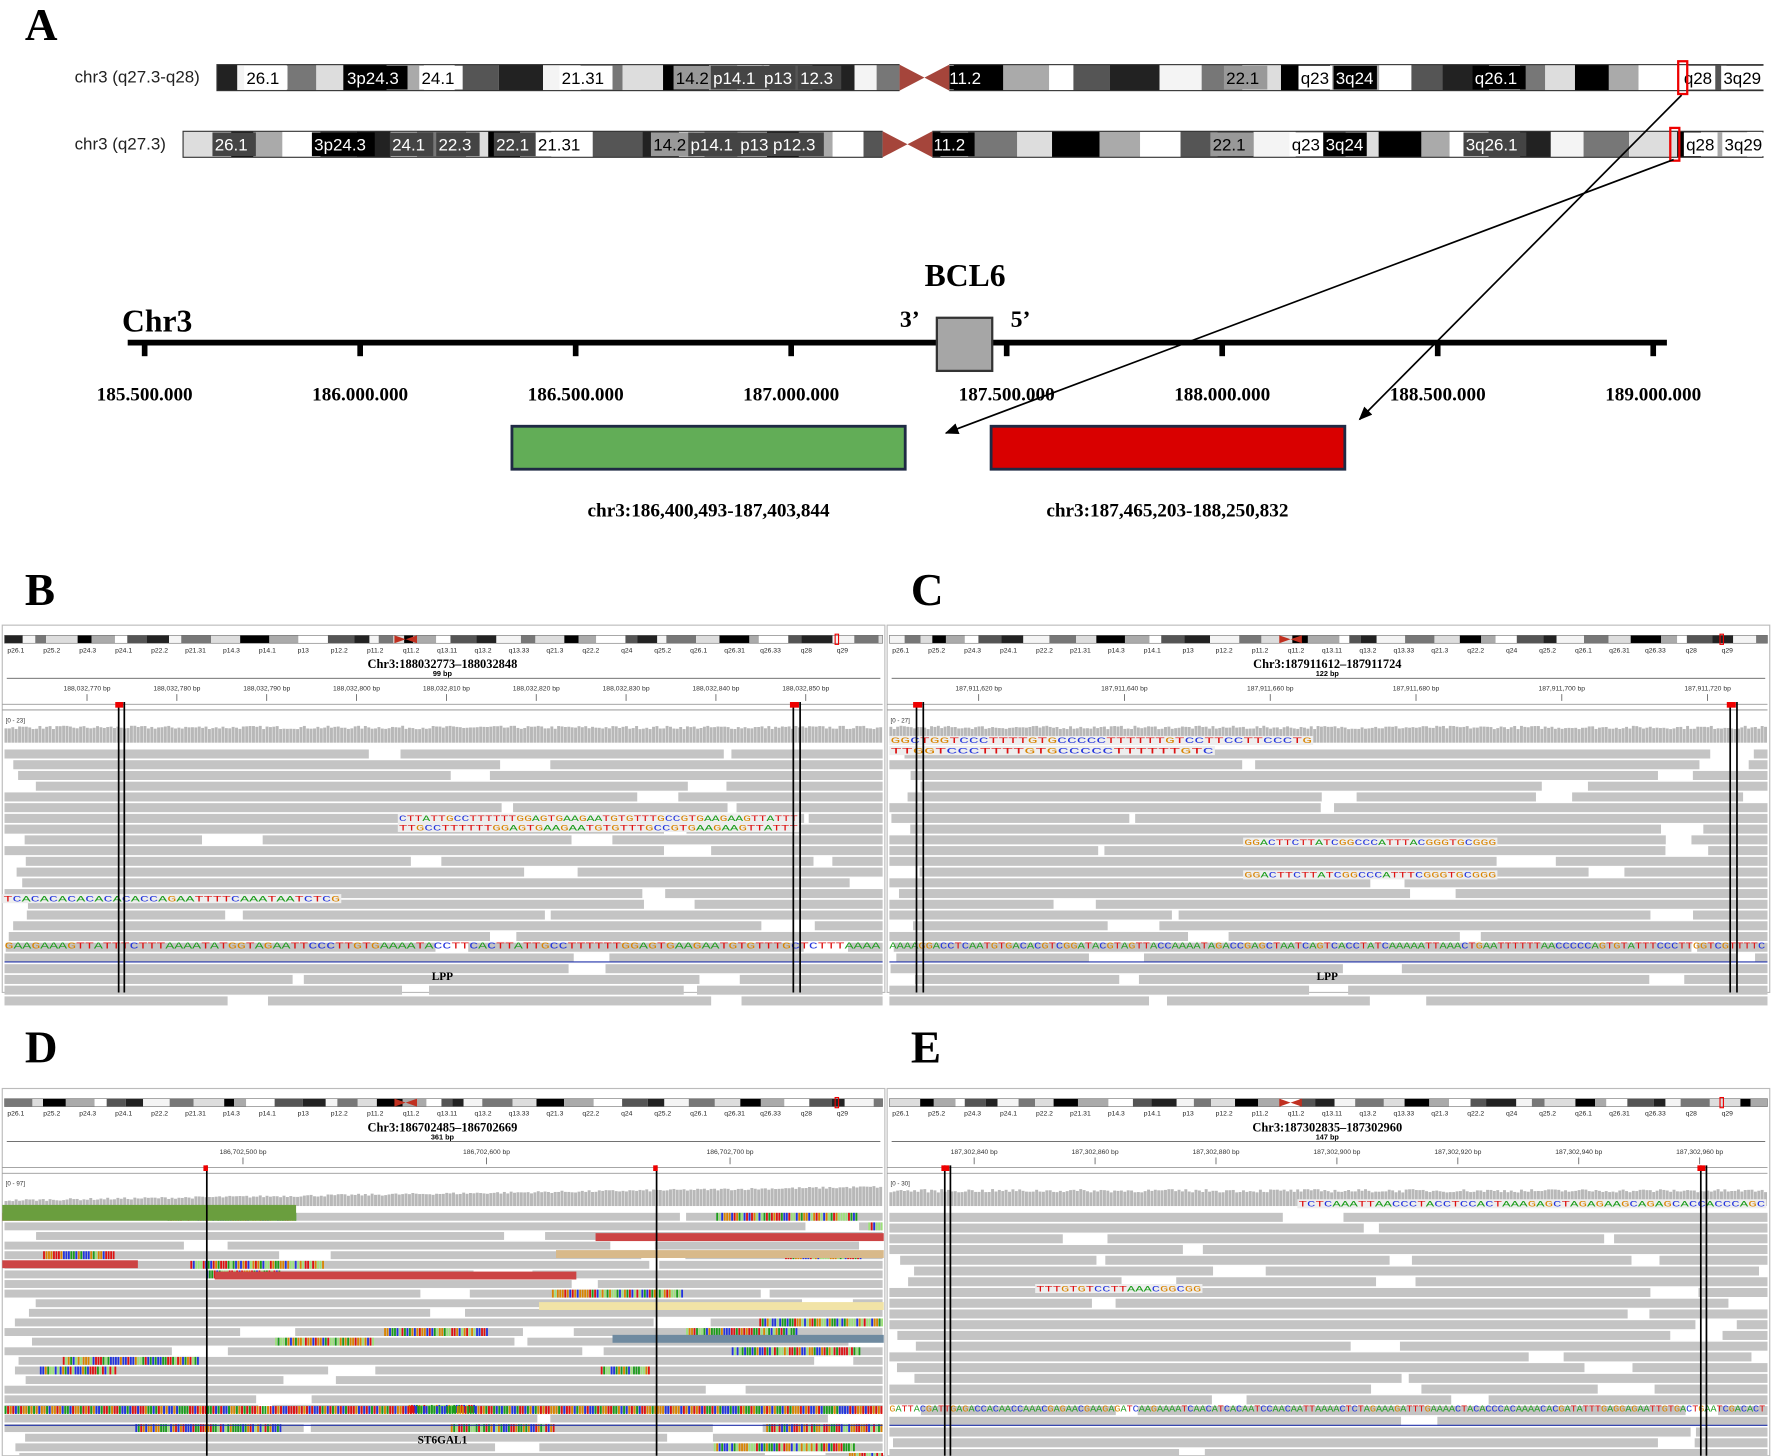 This screenshot has width=1772, height=1456. Describe the element at coordinates (1327, 664) in the screenshot. I see `locus: Chr3:187911612–187911724` at that location.